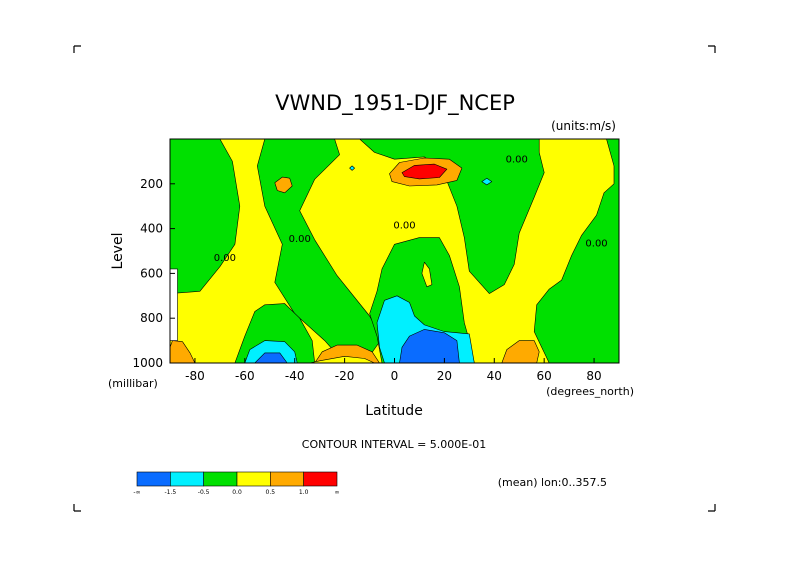 Image resolution: width=789 pixels, height=563 pixels. What do you see at coordinates (337, 492) in the screenshot?
I see `colorbar-label-6: ∞` at bounding box center [337, 492].